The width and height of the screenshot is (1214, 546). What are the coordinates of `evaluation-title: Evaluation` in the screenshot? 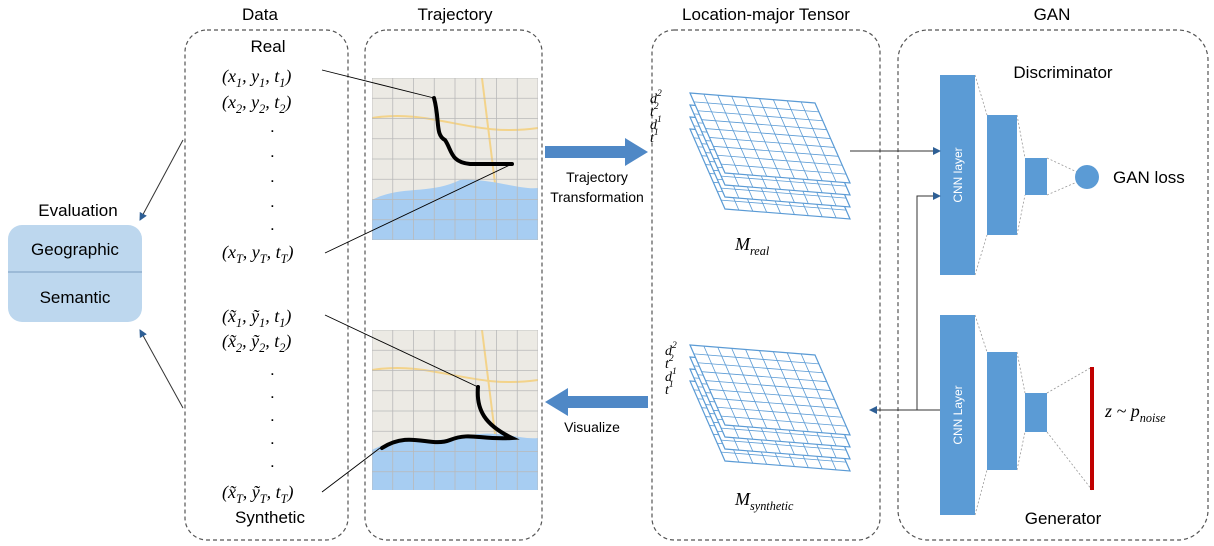 It's located at (77, 210).